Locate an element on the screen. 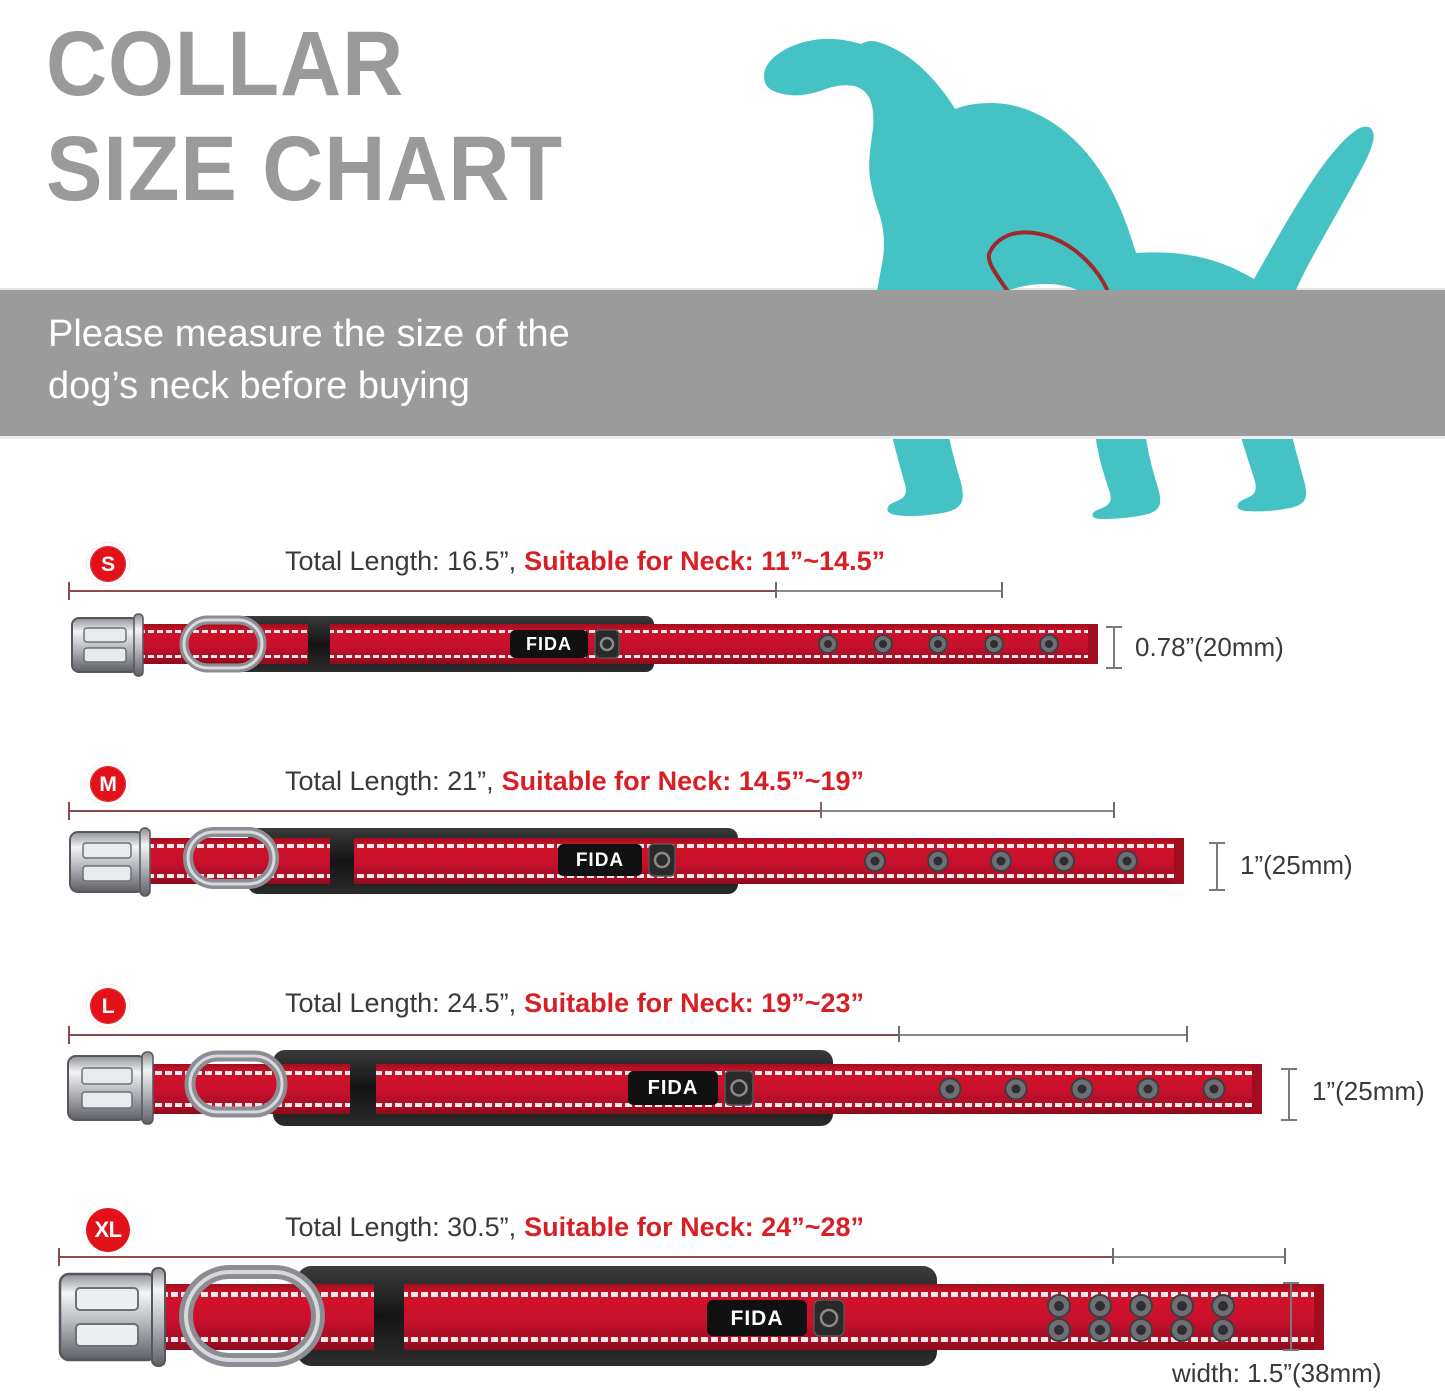  total-length-tick-left-m is located at coordinates (69, 811).